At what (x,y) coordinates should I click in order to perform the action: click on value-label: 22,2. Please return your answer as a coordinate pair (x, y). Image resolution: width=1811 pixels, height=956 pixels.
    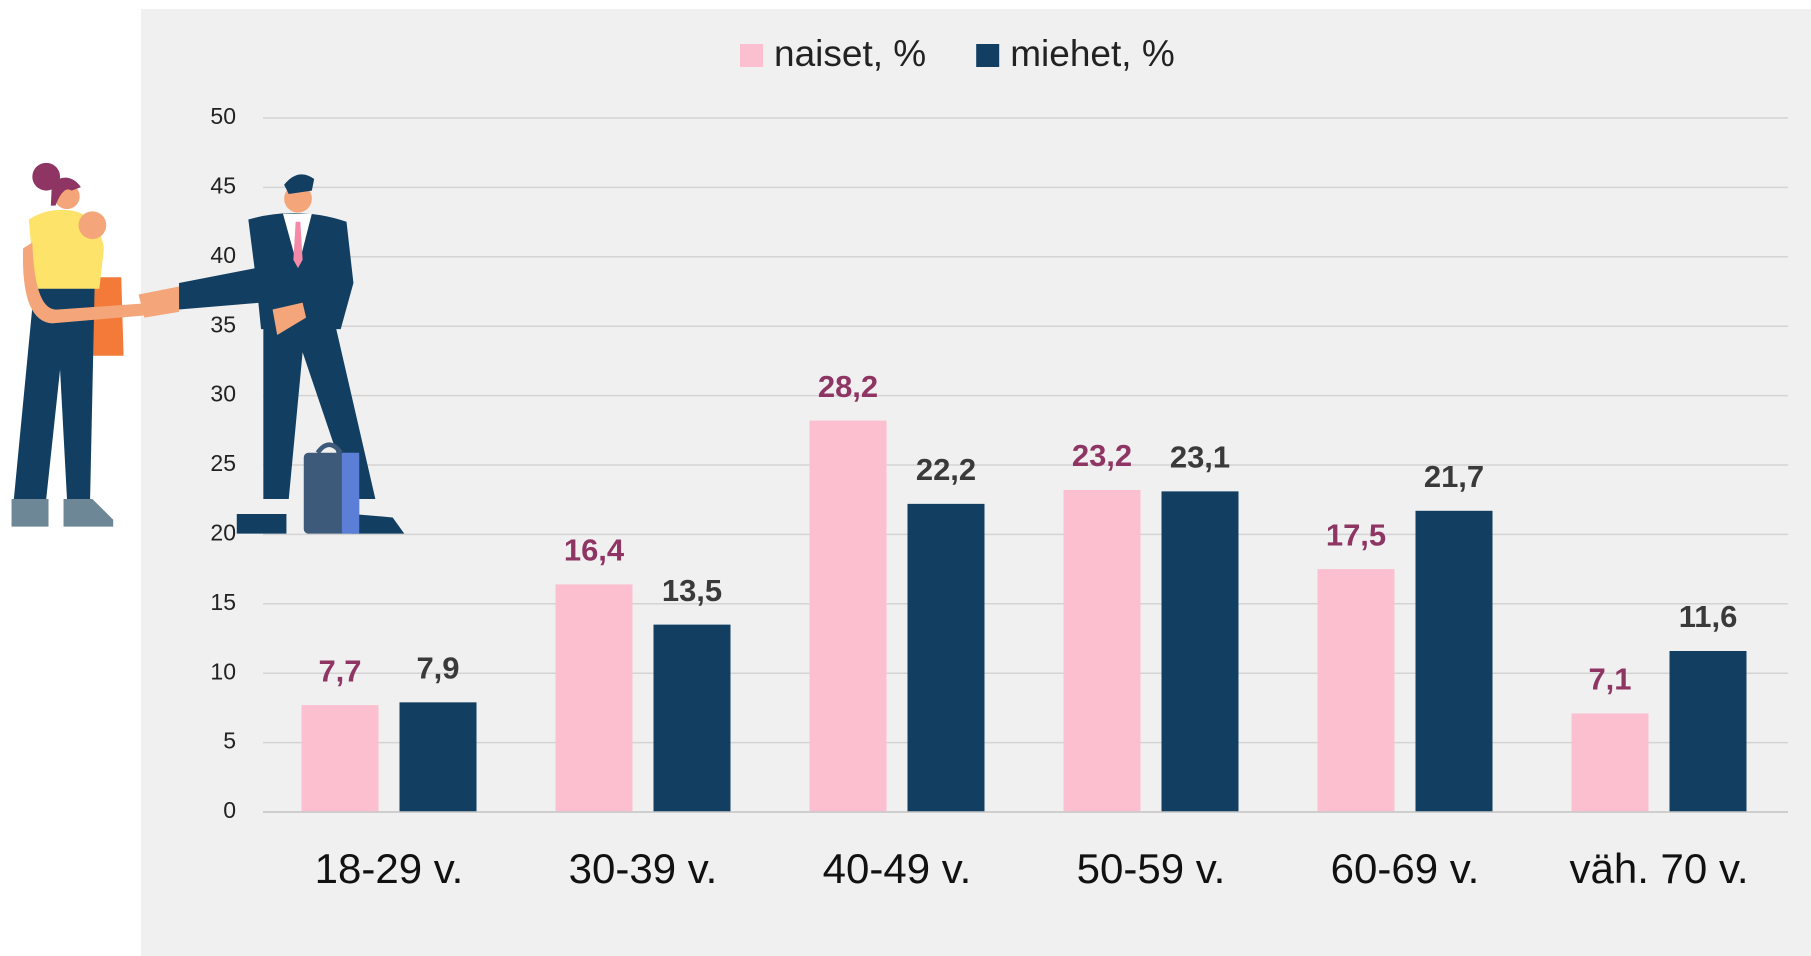
    Looking at the image, I should click on (946, 469).